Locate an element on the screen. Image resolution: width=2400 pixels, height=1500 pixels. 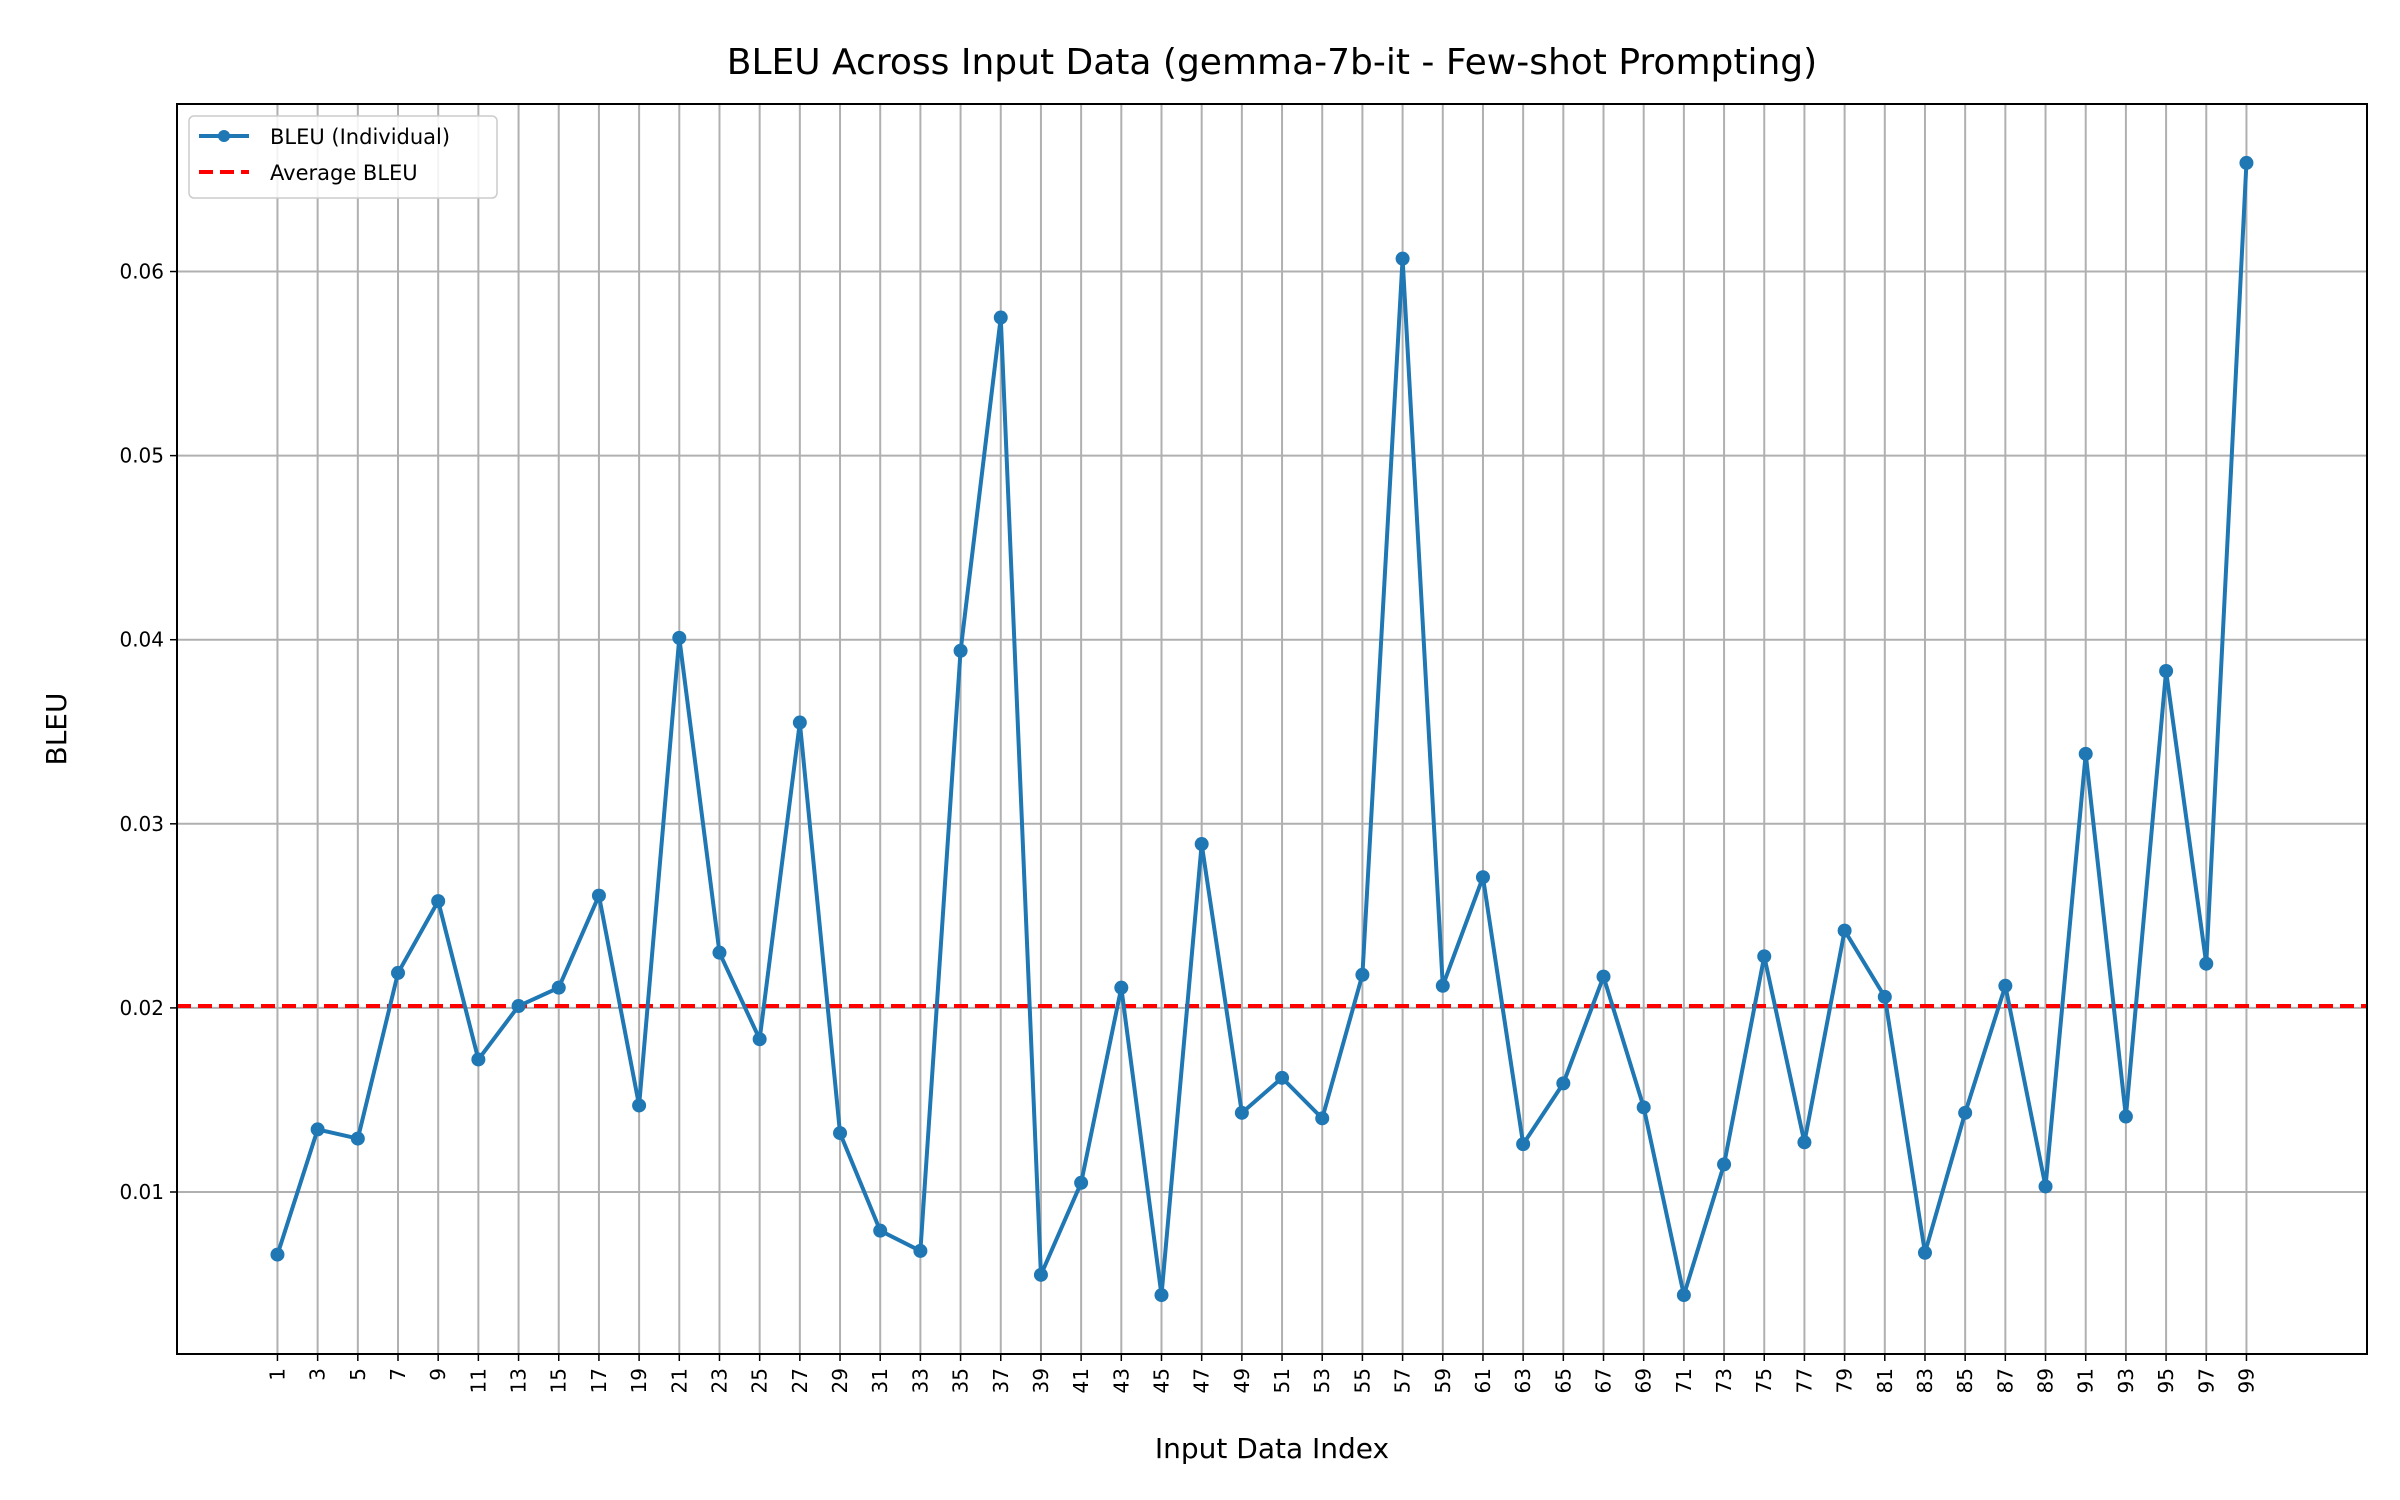
legend-series-marker is located at coordinates (224, 136).